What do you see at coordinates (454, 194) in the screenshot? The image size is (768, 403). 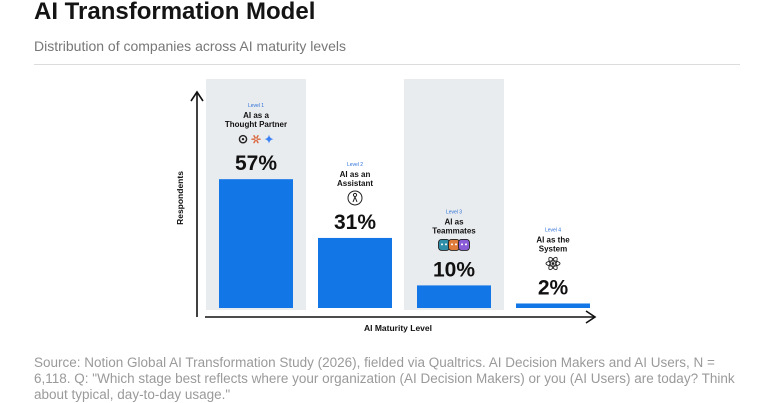 I see `level-highlight-panel` at bounding box center [454, 194].